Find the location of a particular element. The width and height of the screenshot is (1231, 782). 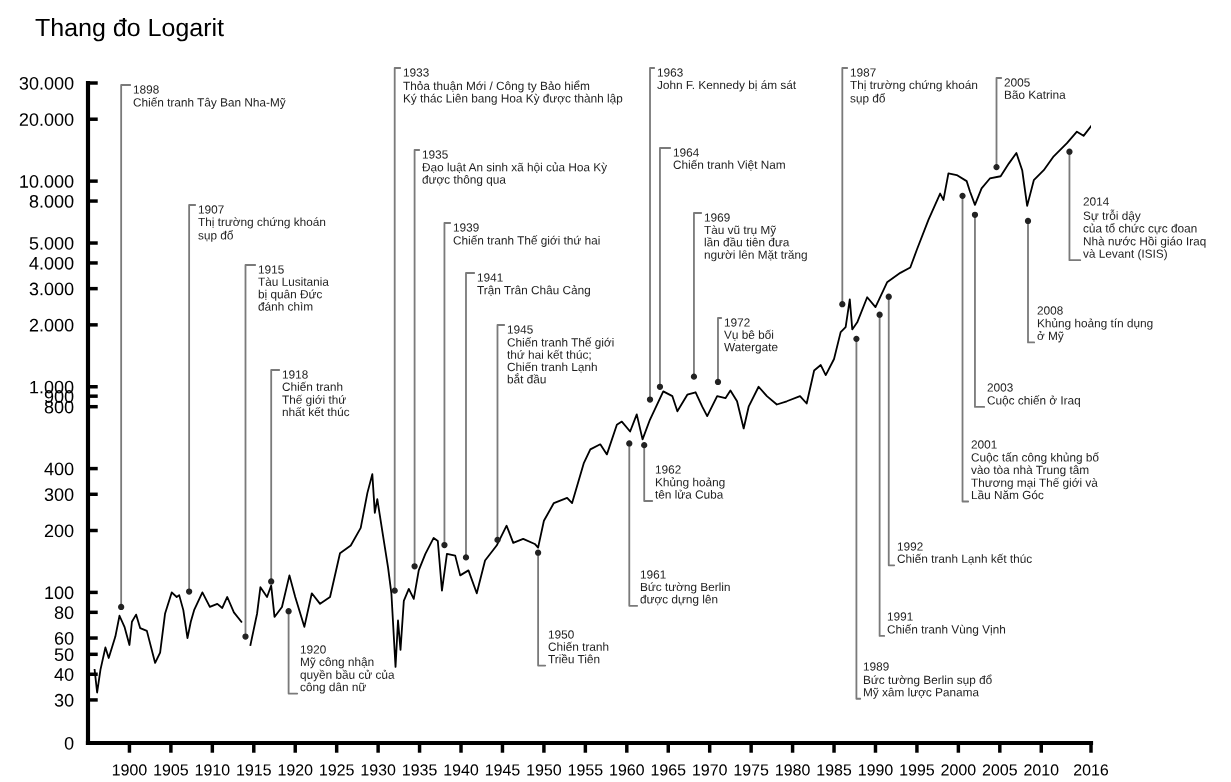

y-tick-label: 8.000 is located at coordinates (51, 201).